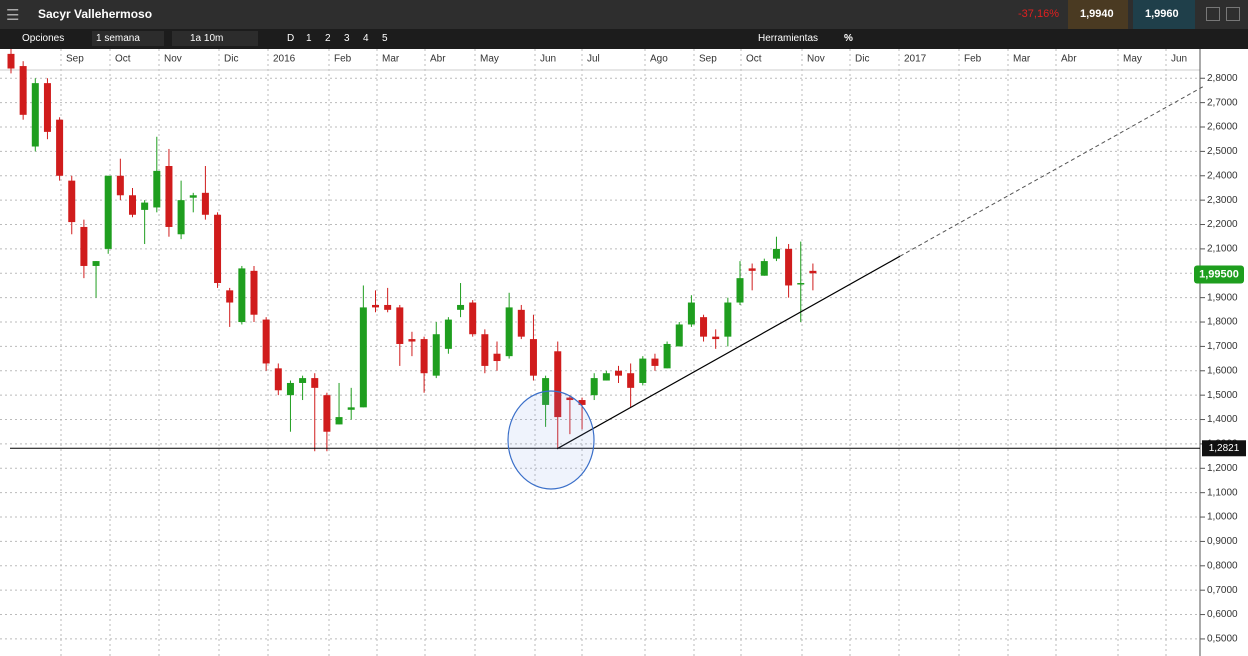  Describe the element at coordinates (1098, 14) in the screenshot. I see `bid-box: 1,9940` at that location.